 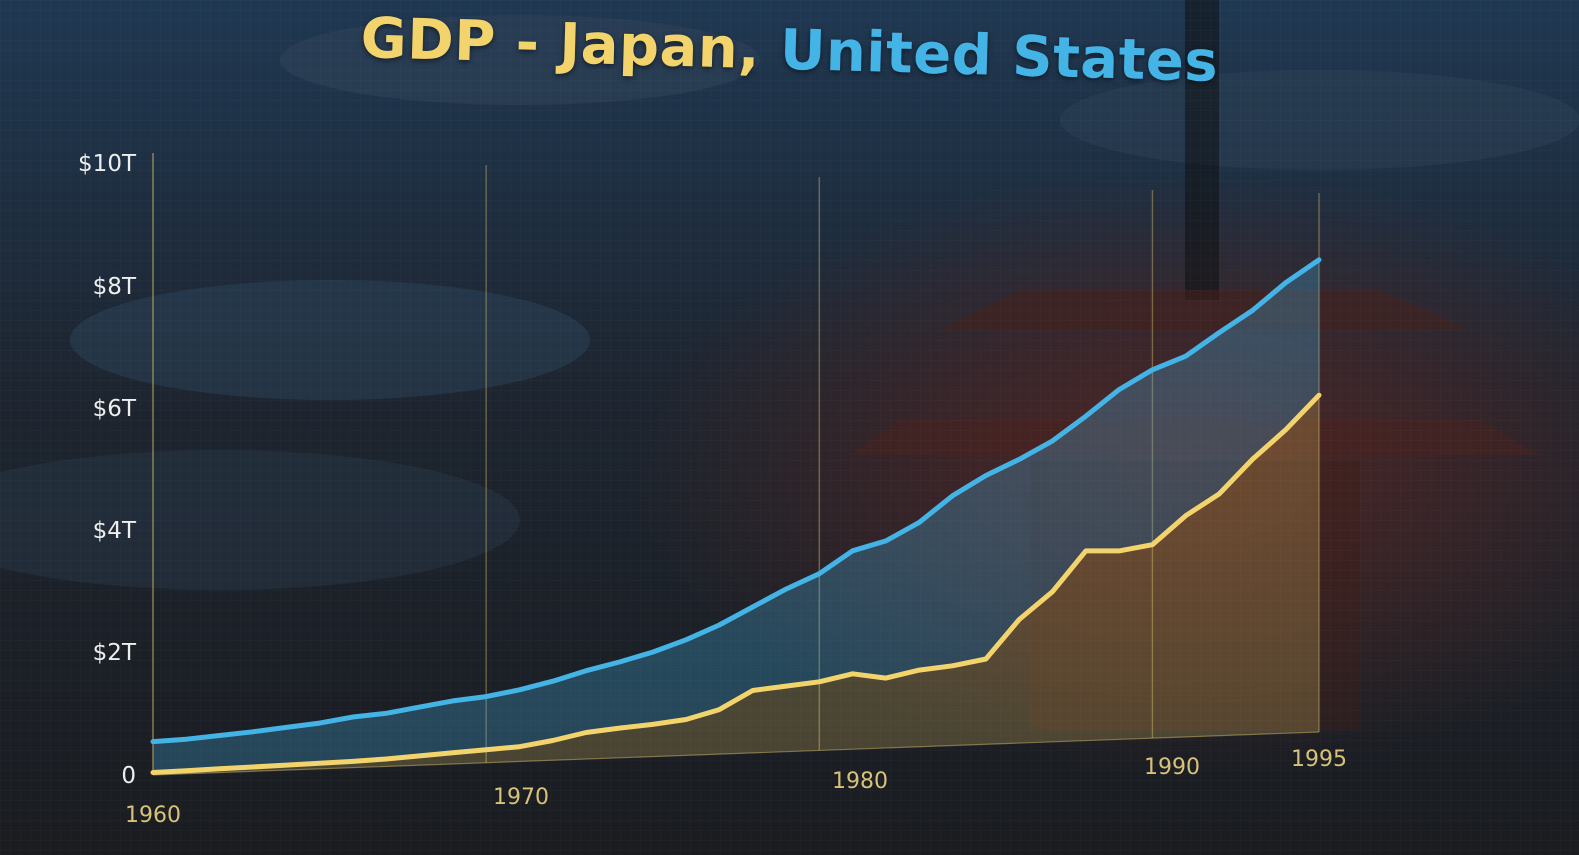 I want to click on x-tick-label: 1990, so click(x=1172, y=767).